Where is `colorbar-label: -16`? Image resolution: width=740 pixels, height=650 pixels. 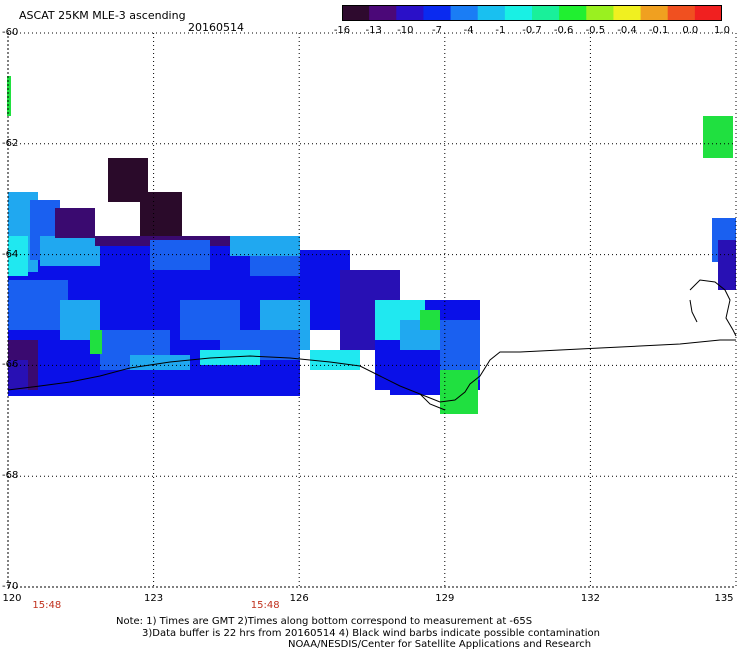 colorbar-label: -16 is located at coordinates (342, 30).